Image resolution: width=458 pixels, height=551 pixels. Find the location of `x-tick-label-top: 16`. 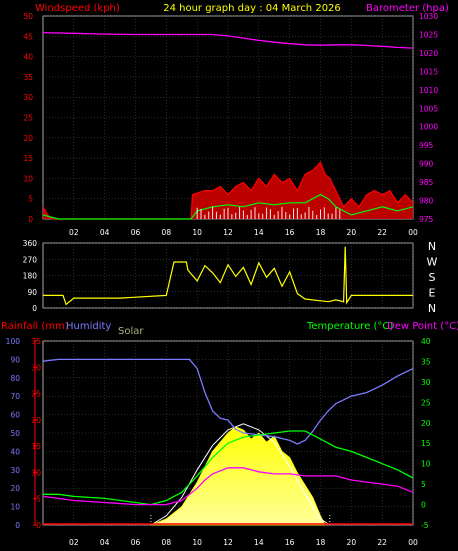

x-tick-label-top: 16 is located at coordinates (290, 232).